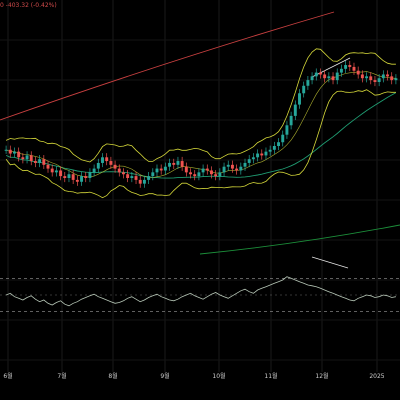 The width and height of the screenshot is (400, 400). Describe the element at coordinates (376, 376) in the screenshot. I see `x-tick-label-7: 2025` at that location.